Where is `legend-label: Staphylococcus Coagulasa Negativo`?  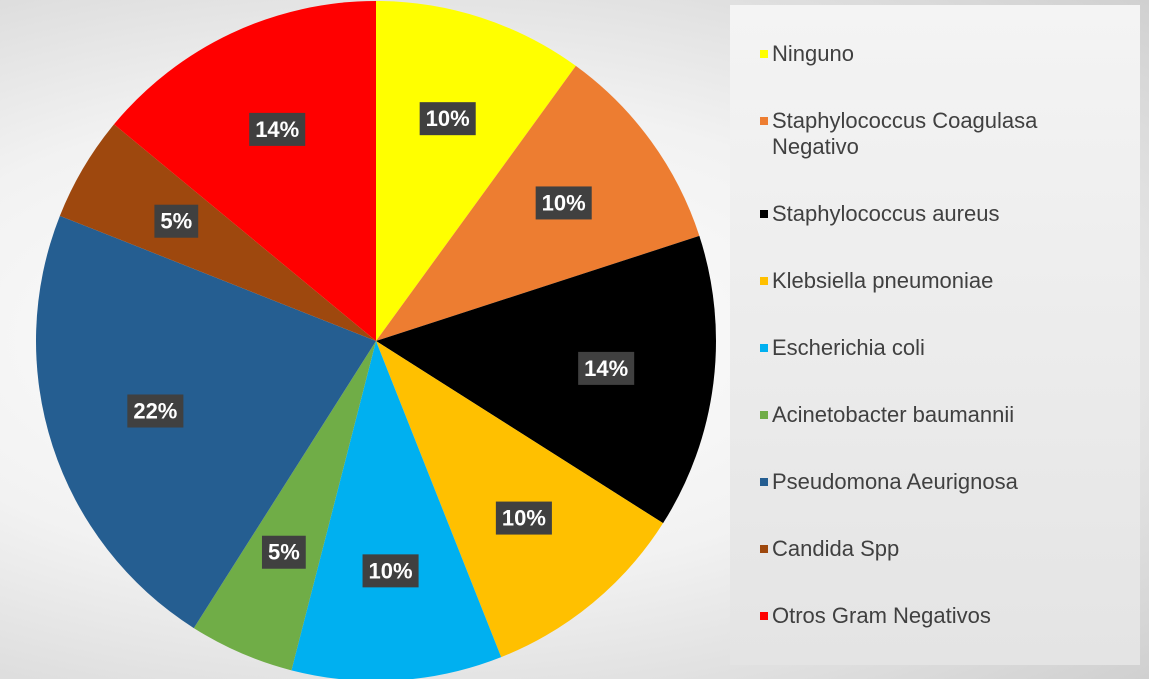
legend-label: Staphylococcus Coagulasa Negativo is located at coordinates (905, 133).